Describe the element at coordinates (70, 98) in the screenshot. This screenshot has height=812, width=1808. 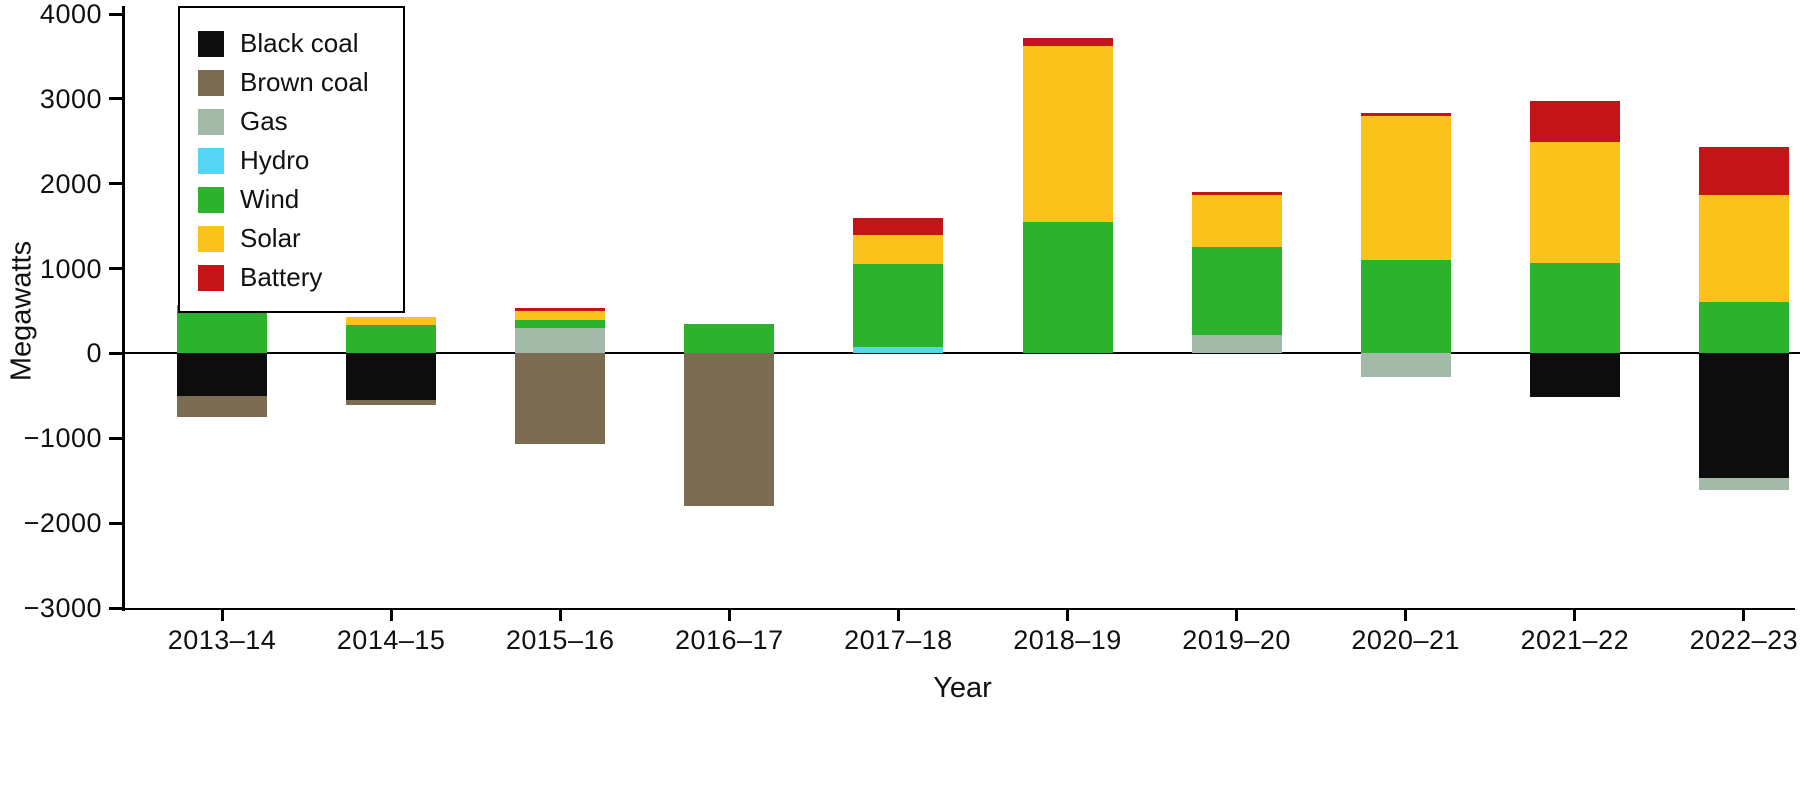
I see `y-tick-label: 3000` at that location.